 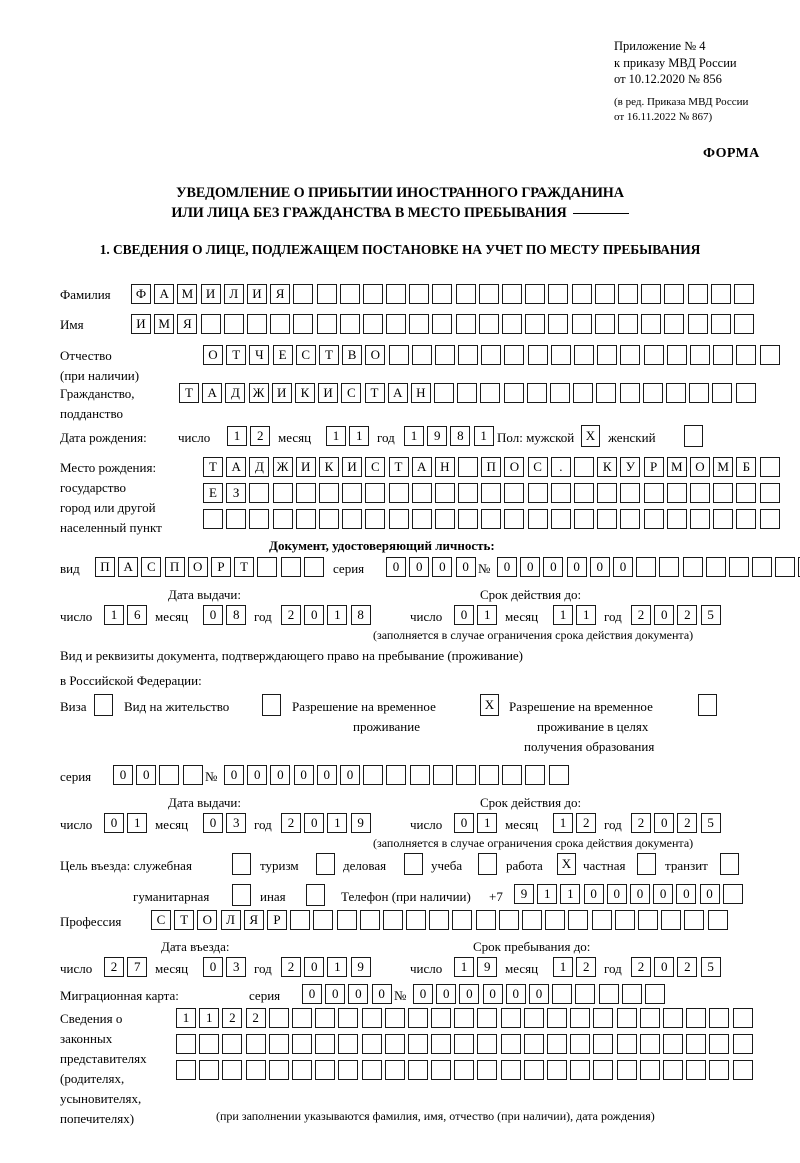 What do you see at coordinates (271, 705) in the screenshot?
I see `residence-permit-checkbox` at bounding box center [271, 705].